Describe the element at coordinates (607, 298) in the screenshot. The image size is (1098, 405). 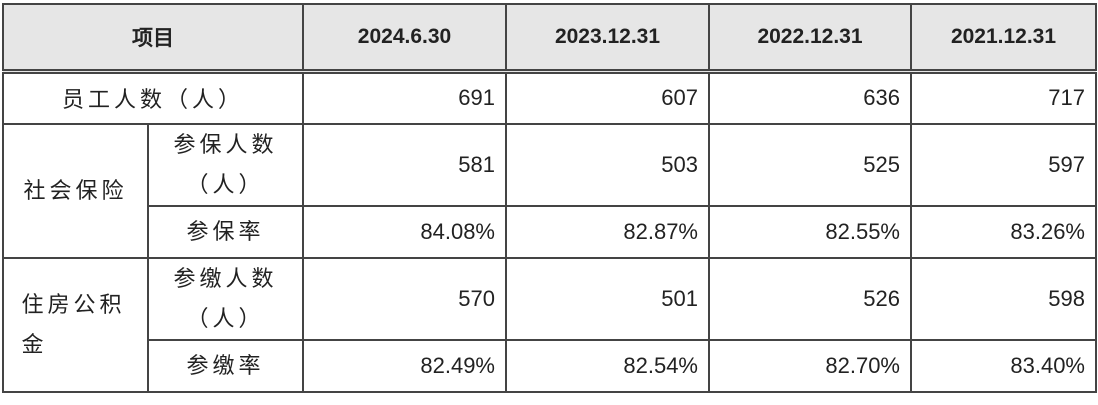
I see `cell-value: 501` at that location.